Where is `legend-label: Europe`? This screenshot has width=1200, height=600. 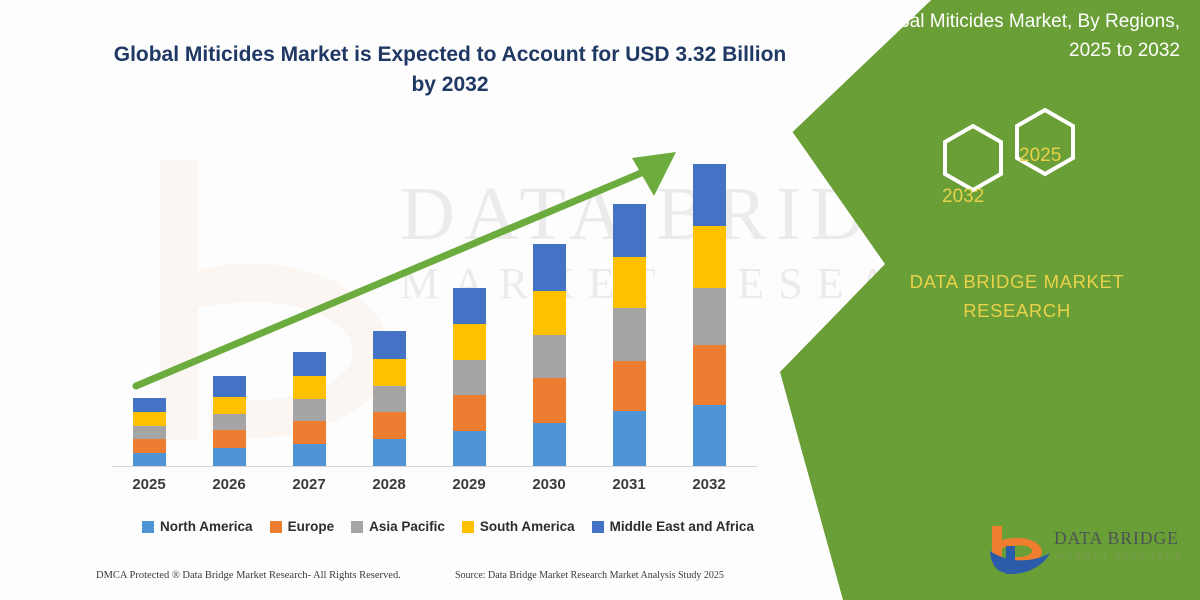
legend-label: Europe is located at coordinates (311, 526).